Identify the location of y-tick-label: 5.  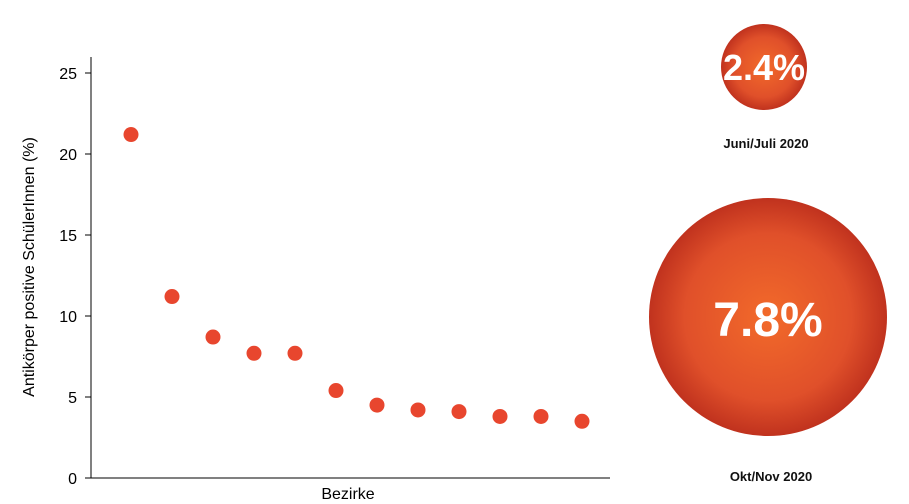
(72, 398).